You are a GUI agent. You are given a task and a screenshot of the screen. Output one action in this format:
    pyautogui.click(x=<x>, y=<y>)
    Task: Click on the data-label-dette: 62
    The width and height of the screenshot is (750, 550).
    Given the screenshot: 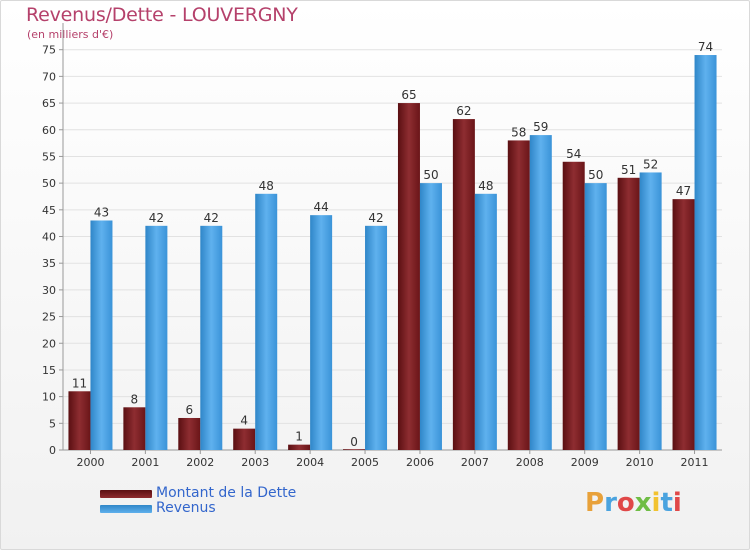 What is the action you would take?
    pyautogui.click(x=463, y=111)
    